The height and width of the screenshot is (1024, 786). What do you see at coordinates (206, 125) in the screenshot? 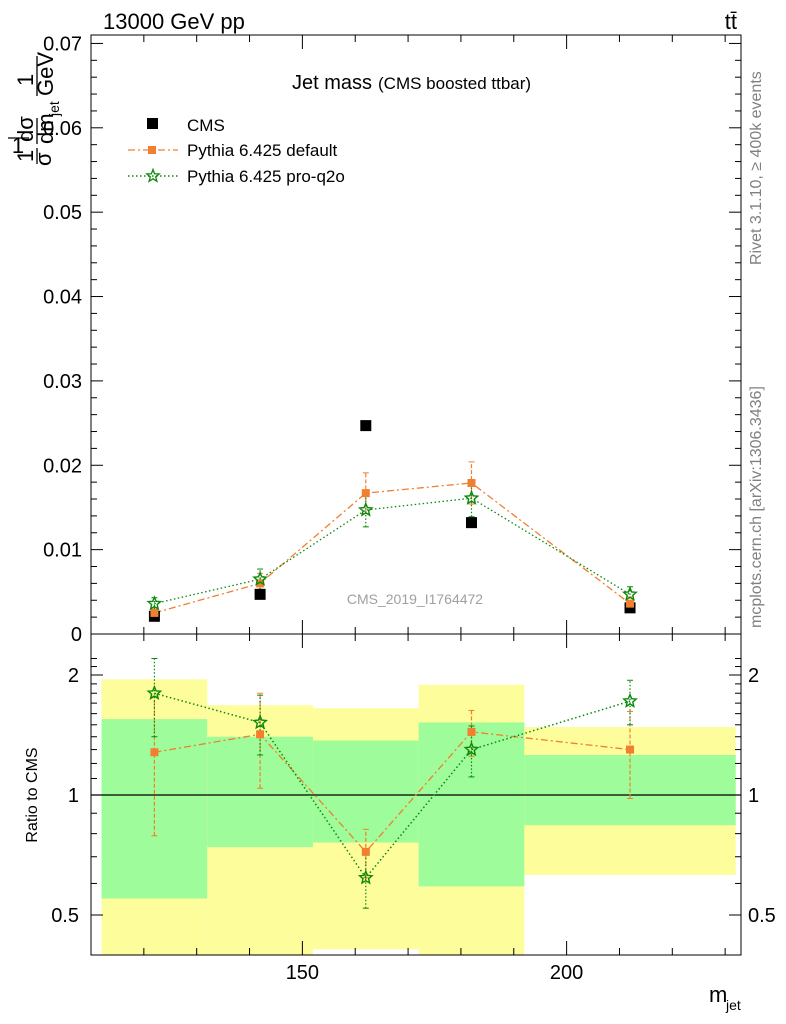
I see `legend-cms-label: CMS` at bounding box center [206, 125].